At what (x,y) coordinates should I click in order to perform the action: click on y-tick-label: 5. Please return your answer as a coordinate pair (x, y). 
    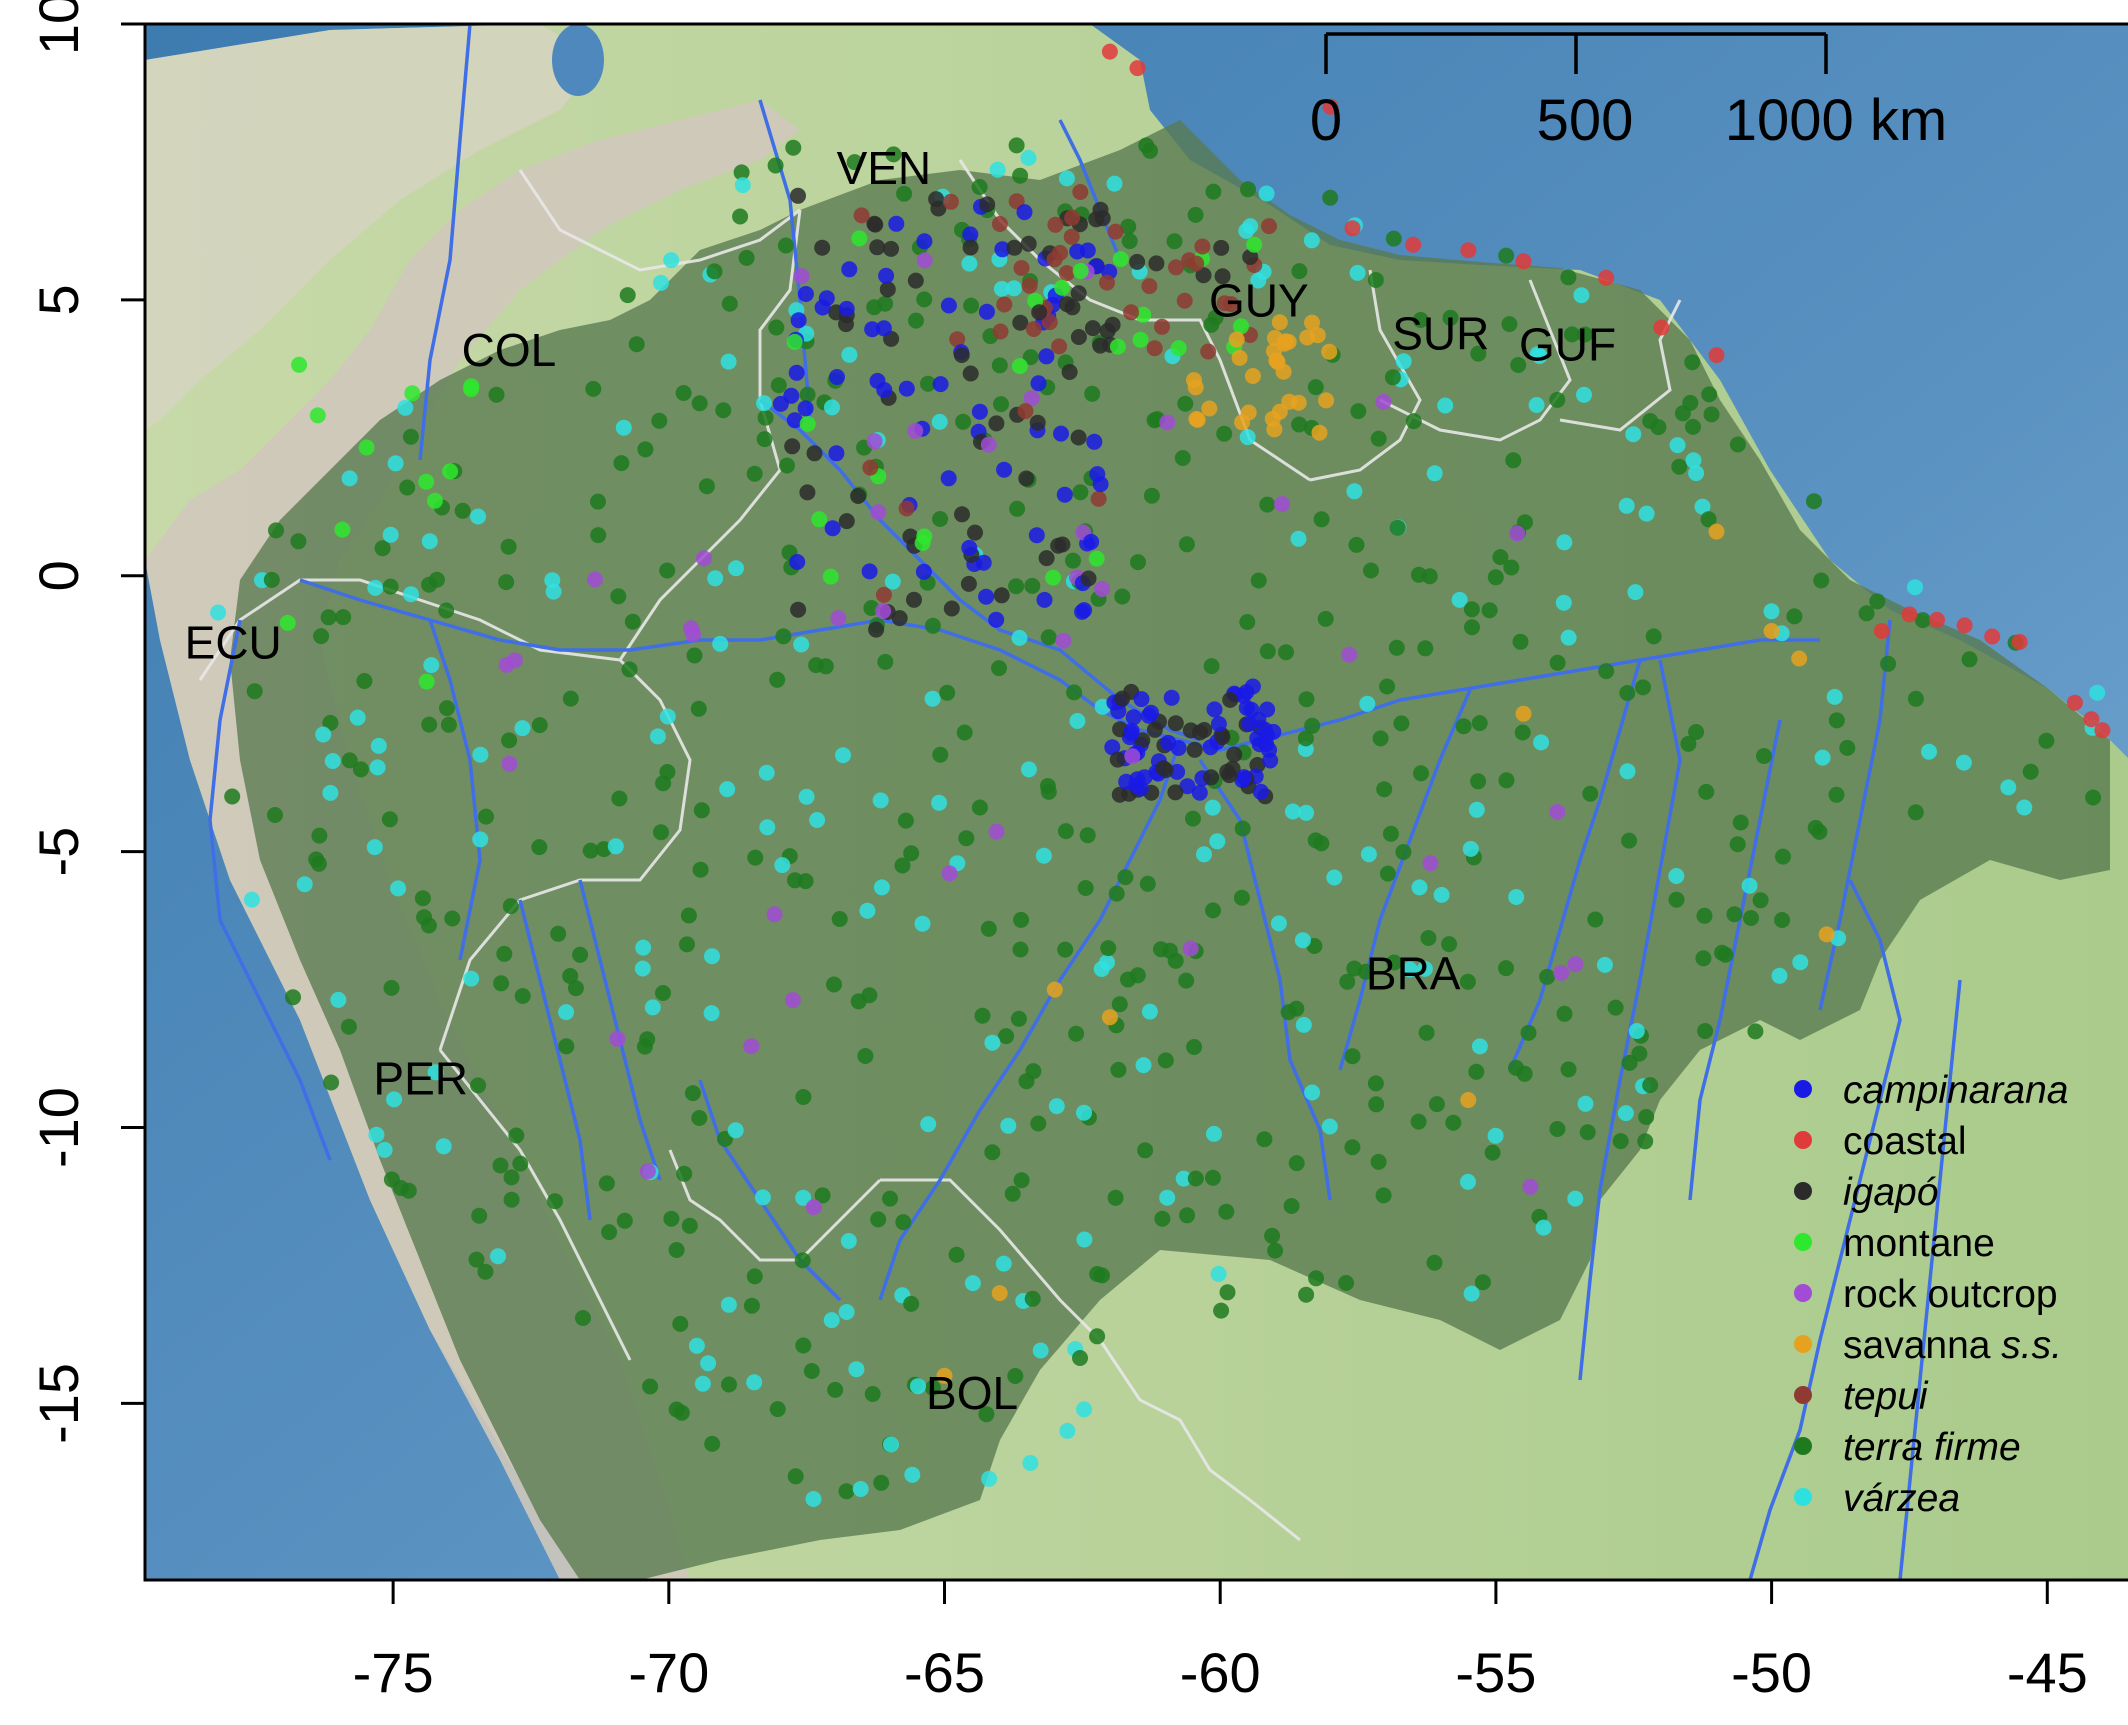
    Looking at the image, I should click on (58, 299).